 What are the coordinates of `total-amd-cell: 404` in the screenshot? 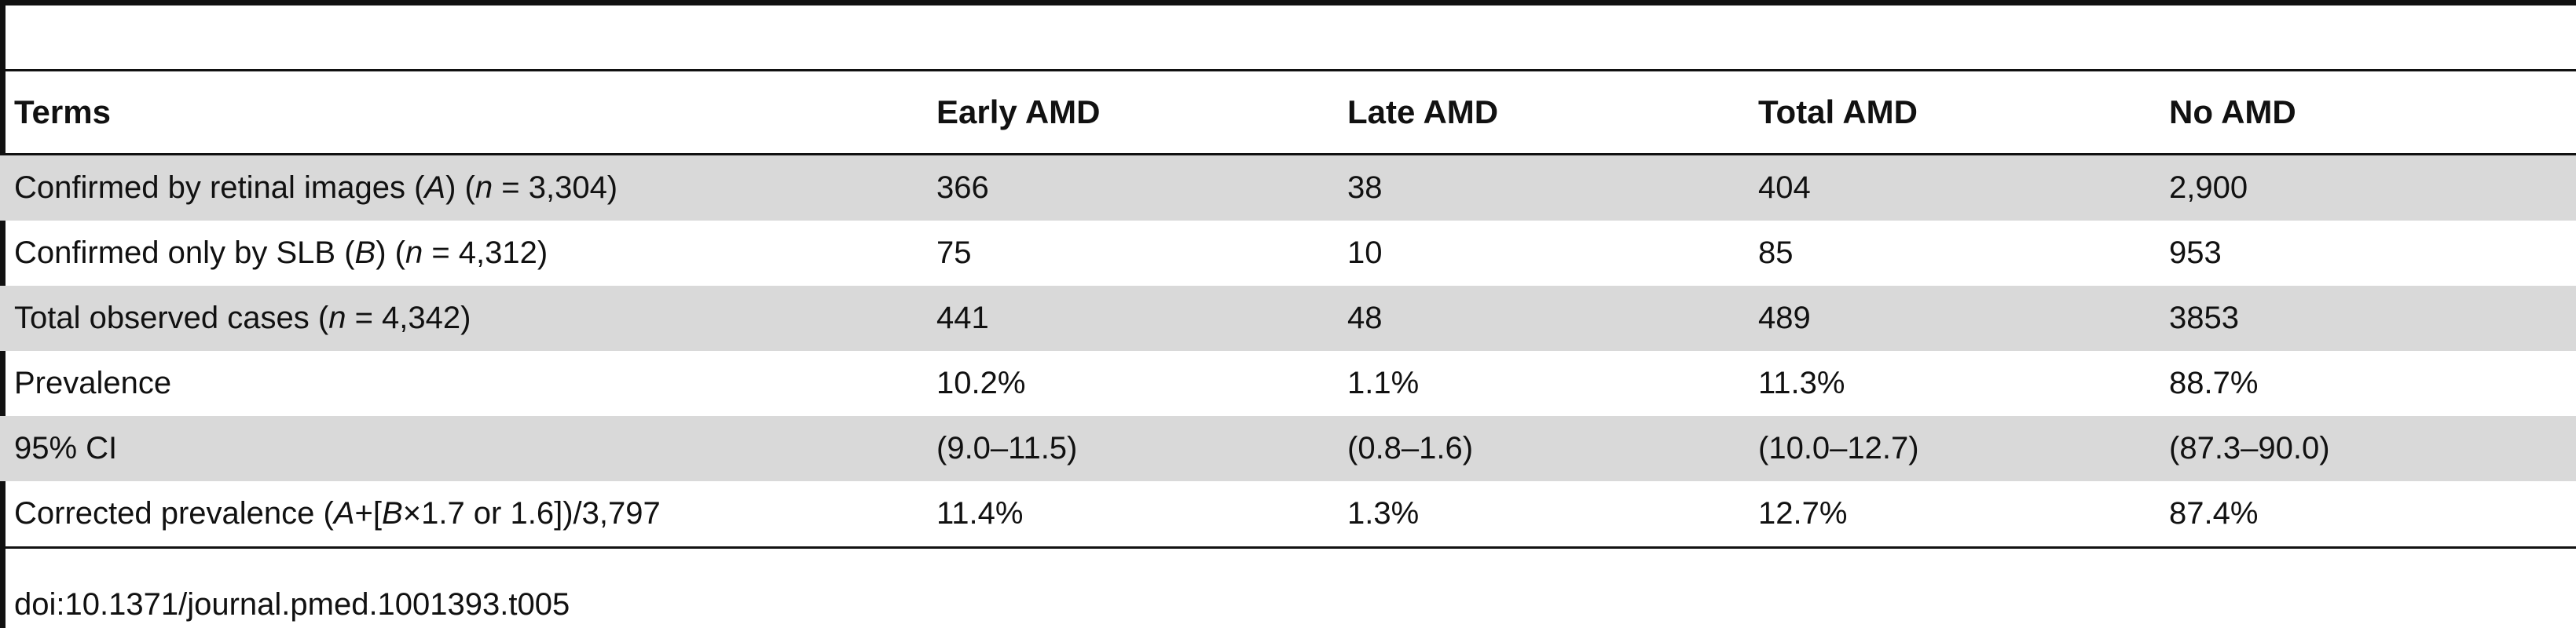 It's located at (1964, 187).